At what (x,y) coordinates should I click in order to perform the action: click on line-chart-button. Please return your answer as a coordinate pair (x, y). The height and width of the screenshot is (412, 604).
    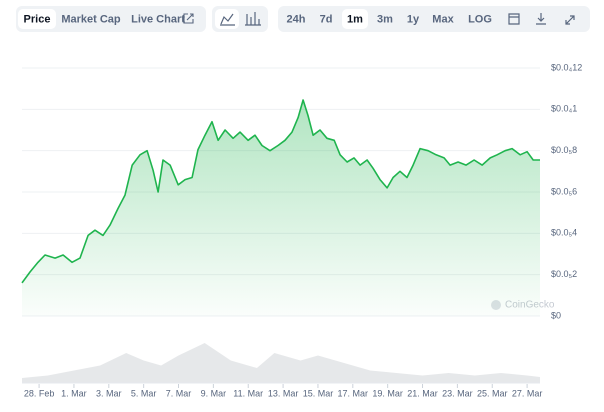
    Looking at the image, I should click on (227, 19).